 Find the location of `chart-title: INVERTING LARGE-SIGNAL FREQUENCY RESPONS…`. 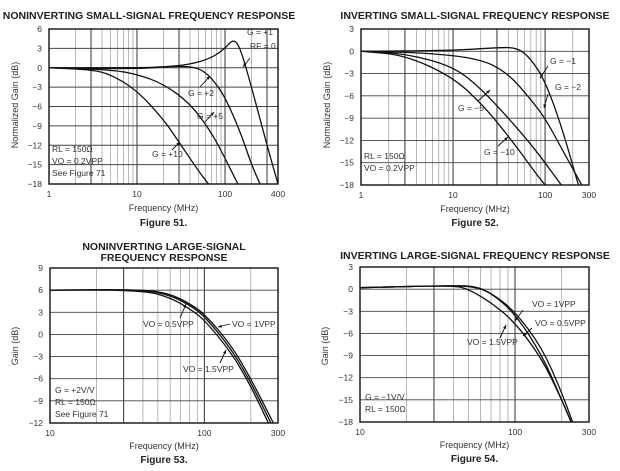

chart-title: INVERTING LARGE-SIGNAL FREQUENCY RESPONS… is located at coordinates (475, 256).